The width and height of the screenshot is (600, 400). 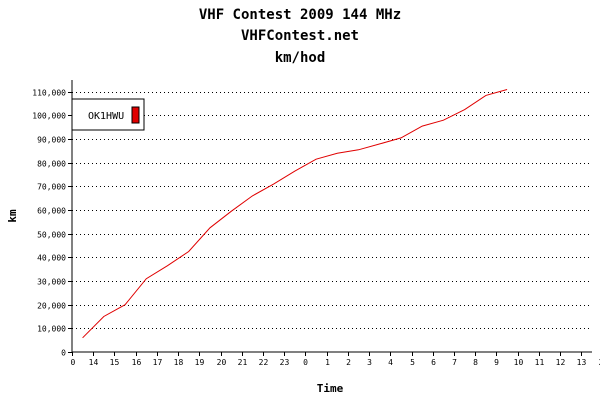 What do you see at coordinates (94, 362) in the screenshot?
I see `x-tick-label: 14` at bounding box center [94, 362].